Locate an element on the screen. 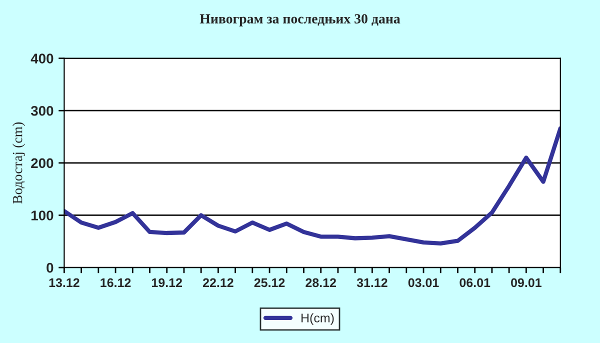 The height and width of the screenshot is (343, 600). x-tick-label: 03.01 is located at coordinates (423, 283).